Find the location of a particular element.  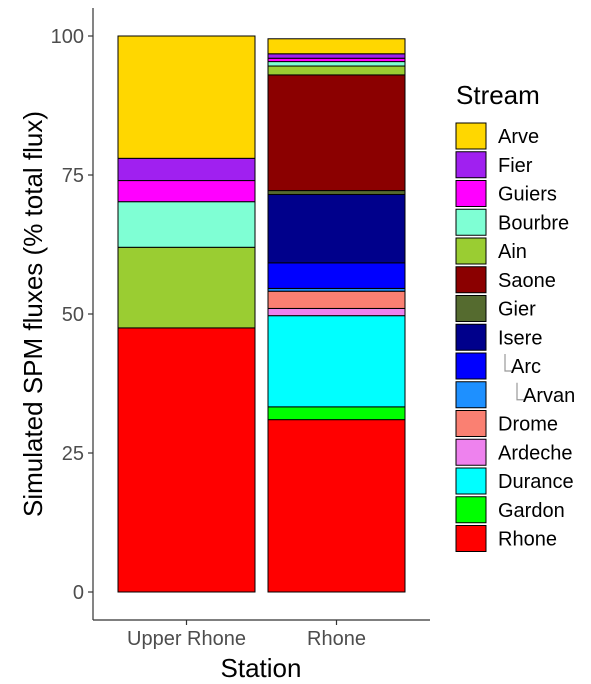

legend-key-drome is located at coordinates (471, 423).